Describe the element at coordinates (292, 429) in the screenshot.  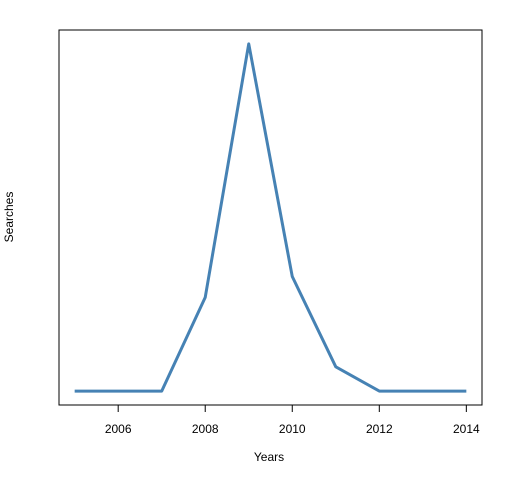
I see `x-tick-label: 2010` at that location.